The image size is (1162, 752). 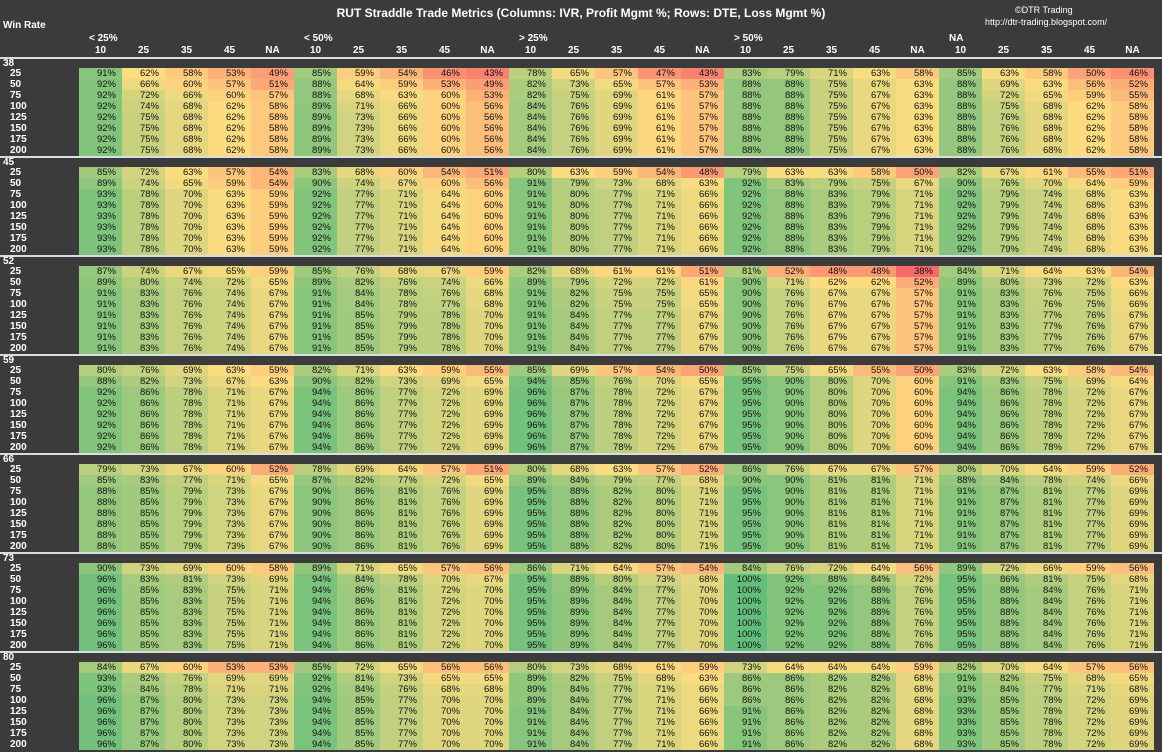 I want to click on heatmap-cell: 79%, so click(x=186, y=491).